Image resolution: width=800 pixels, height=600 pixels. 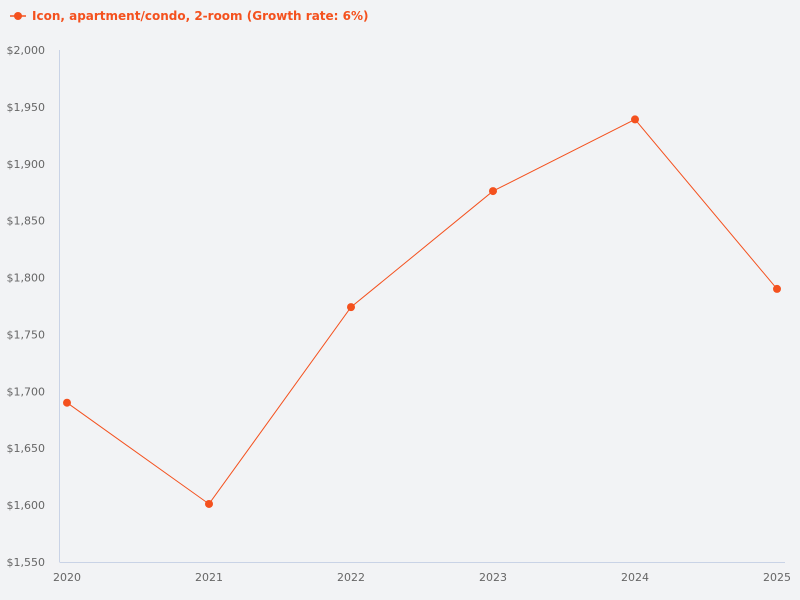 I want to click on y-tick-label: $1,900, so click(x=26, y=164).